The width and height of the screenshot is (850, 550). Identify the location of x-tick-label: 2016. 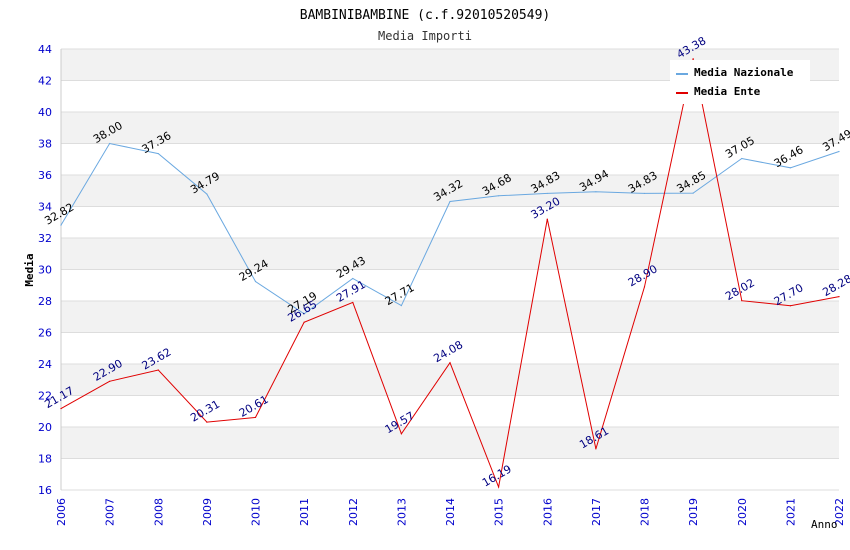
(547, 512).